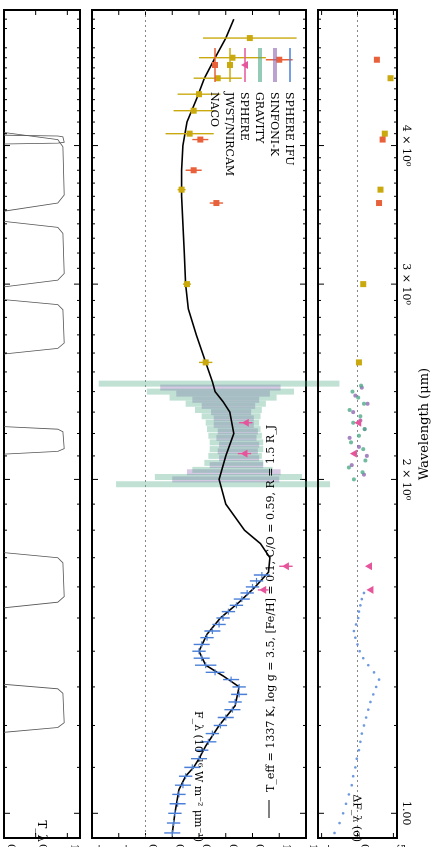 This screenshot has height=847, width=446. Describe the element at coordinates (198, 776) in the screenshot. I see `flux-y-label: F_λ (10⁻¹⁶ W m⁻² μm⁻¹)` at that location.